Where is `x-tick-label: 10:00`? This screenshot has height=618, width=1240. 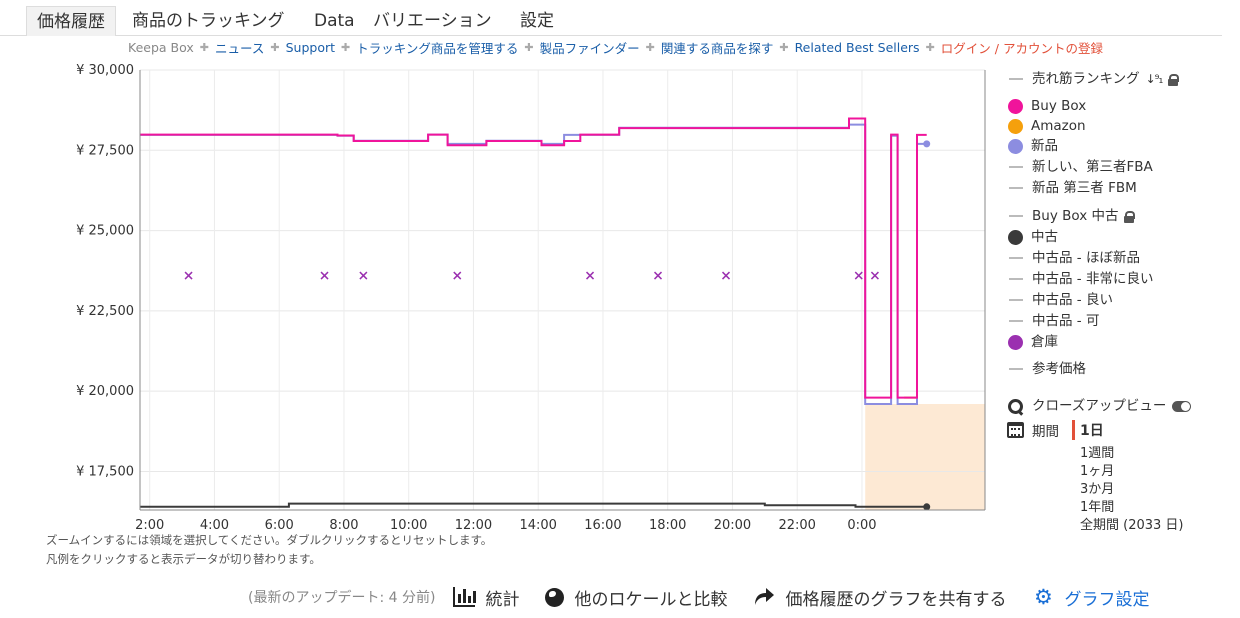
x-tick-label: 10:00 is located at coordinates (408, 525).